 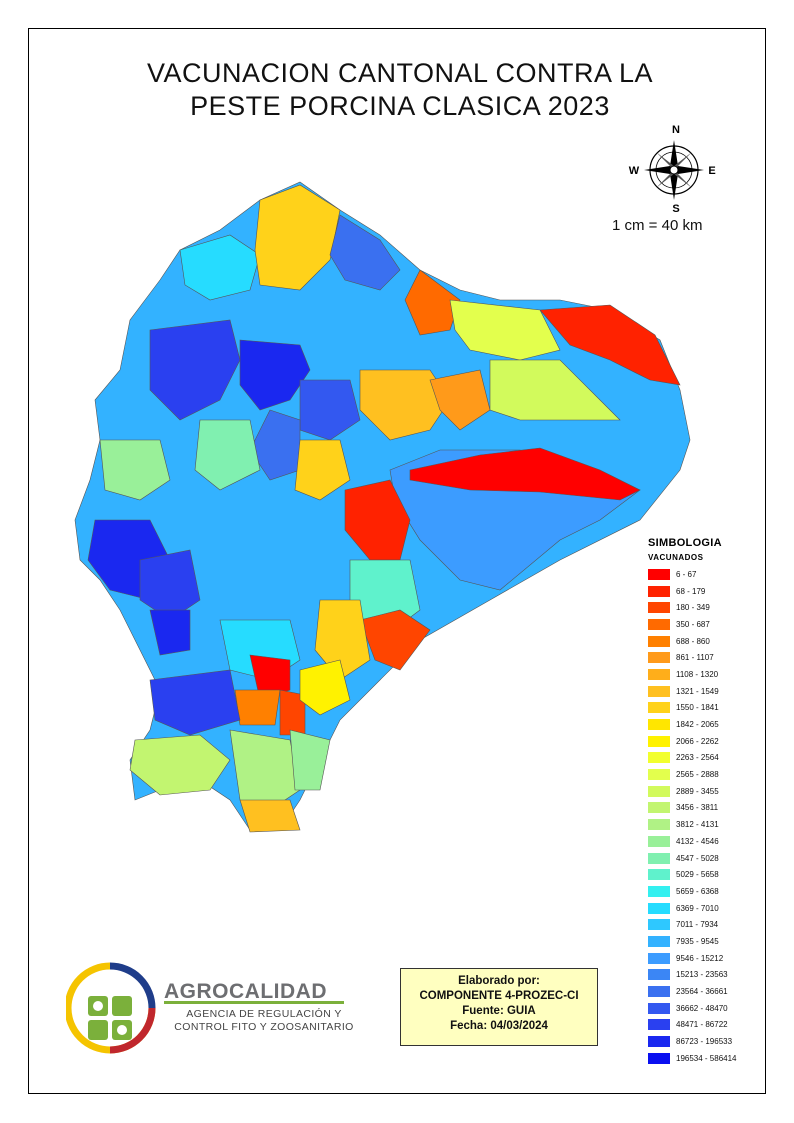 What do you see at coordinates (697, 891) in the screenshot?
I see `legend-label: 5659 - 6368` at bounding box center [697, 891].